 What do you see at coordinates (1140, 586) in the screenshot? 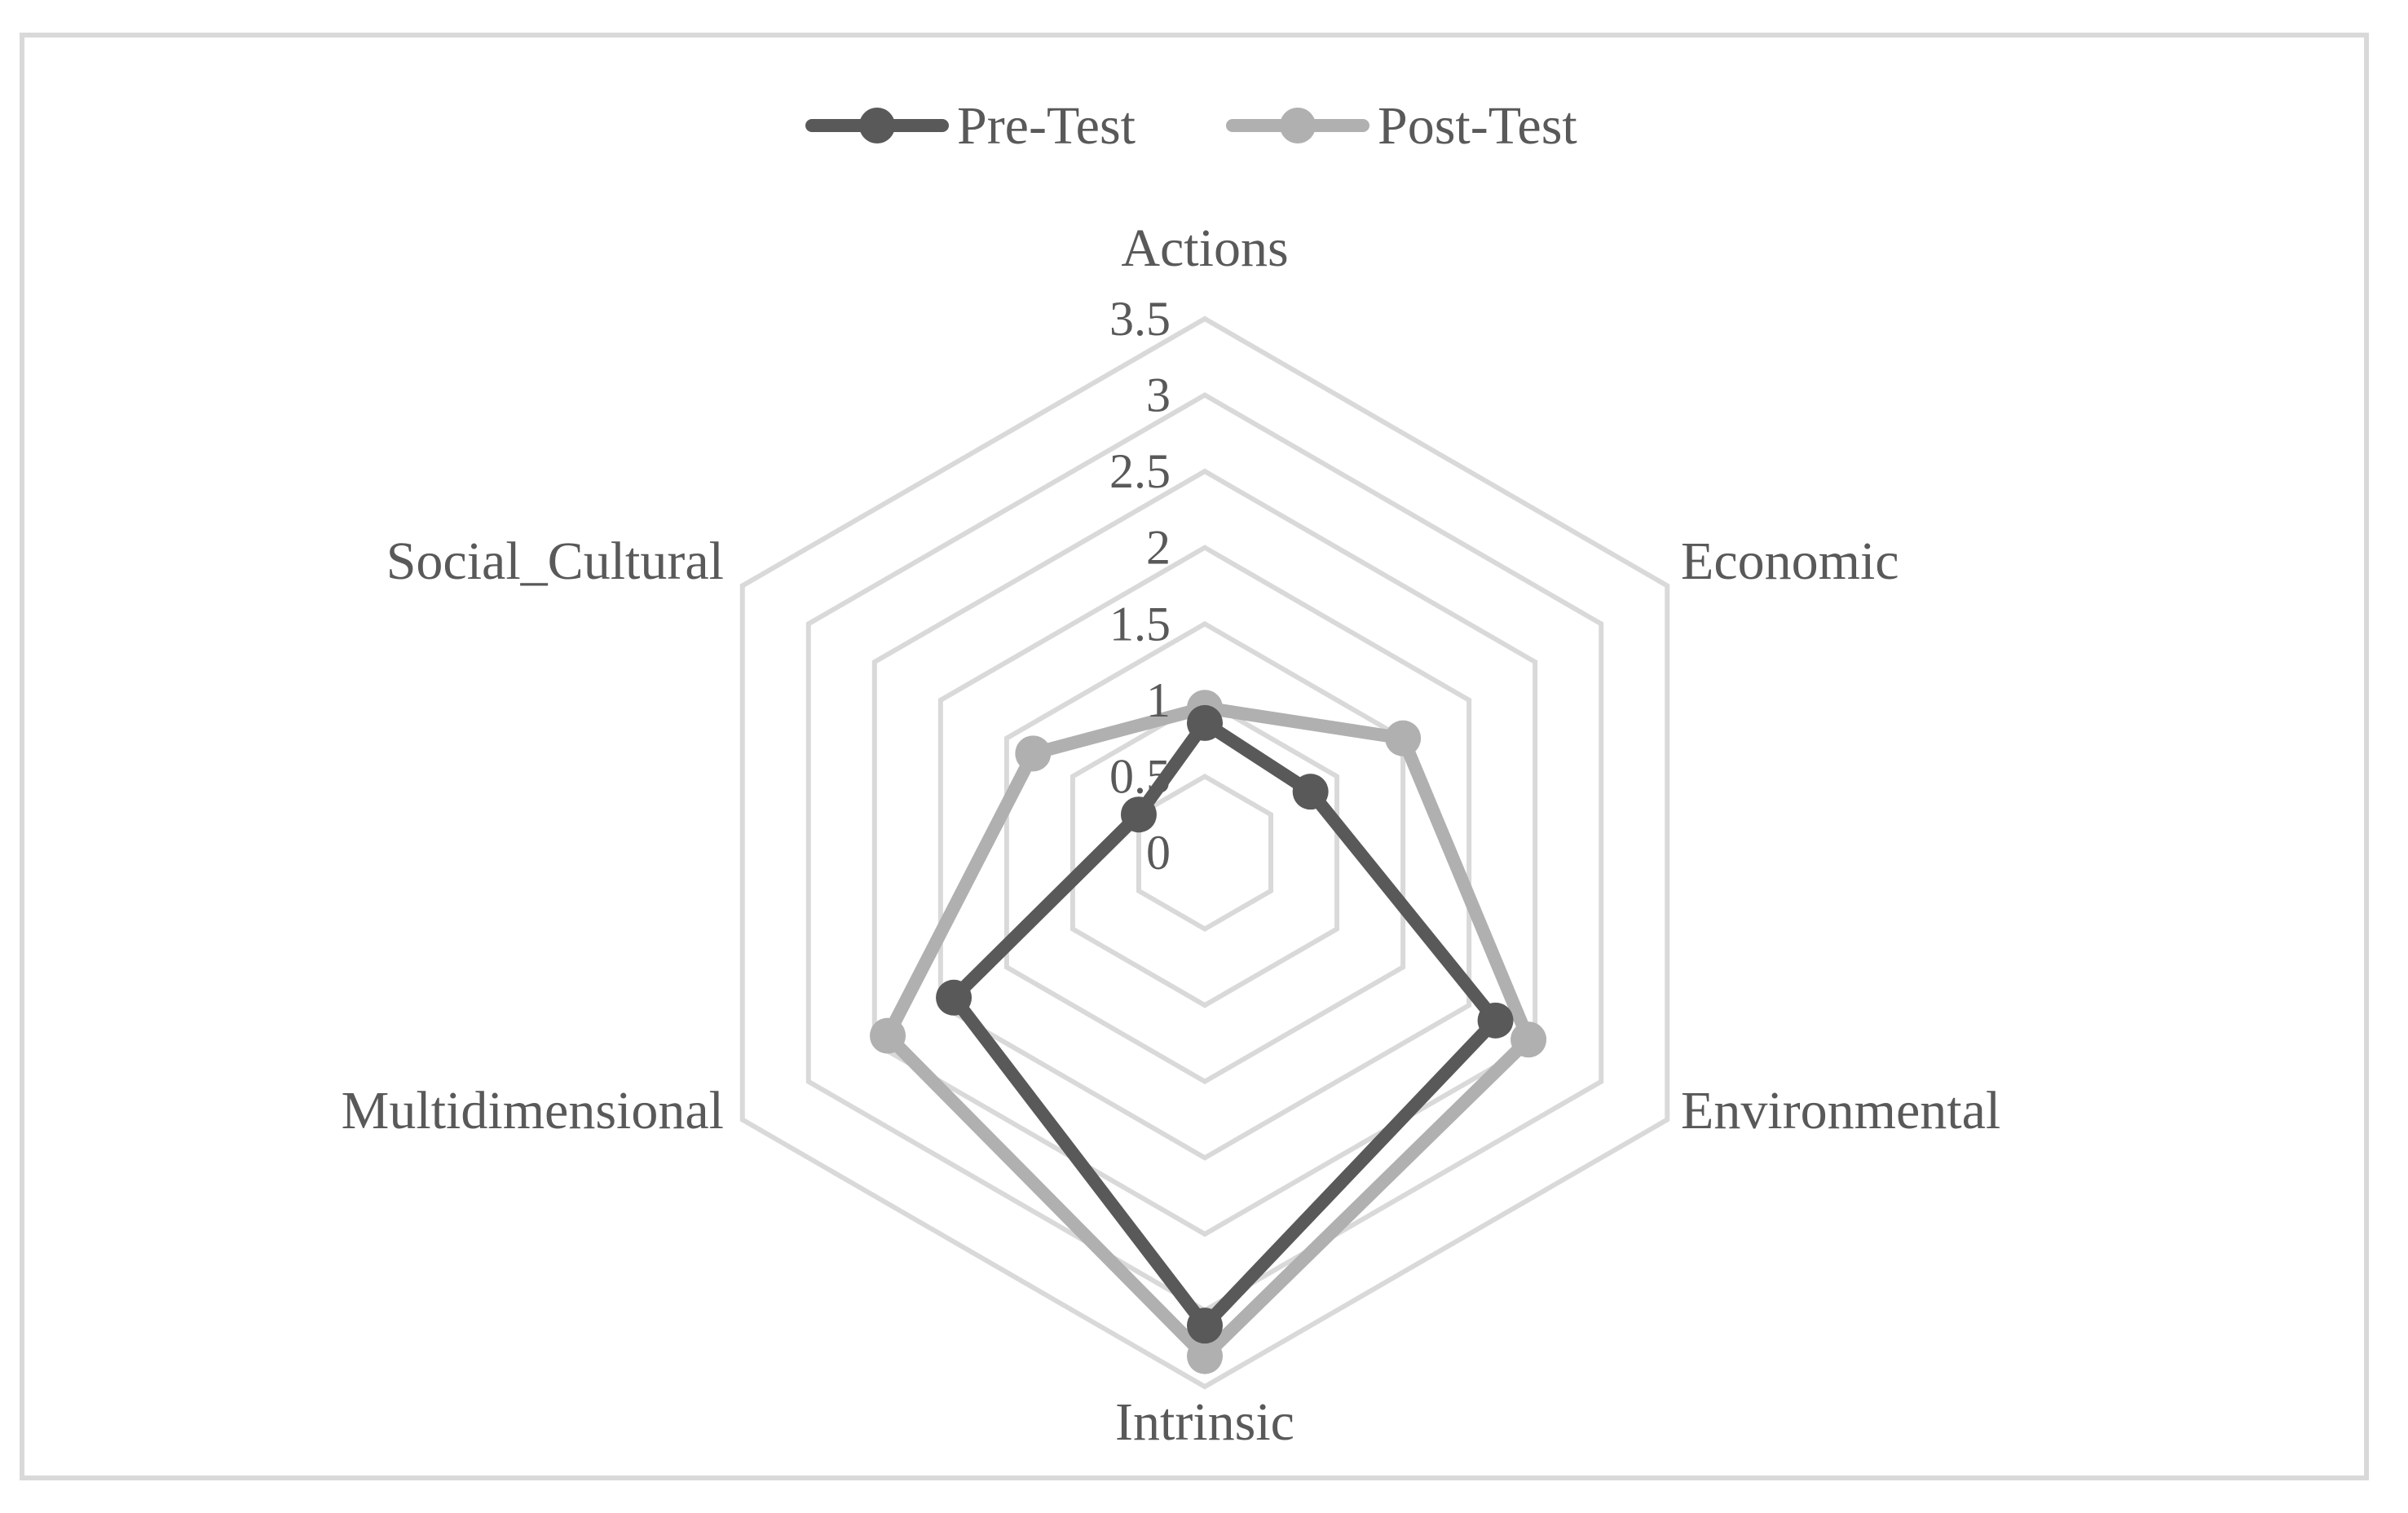
I see `tick-layer: 0 0.5 1 1.5 2 2.5 3 3.5` at bounding box center [1140, 586].